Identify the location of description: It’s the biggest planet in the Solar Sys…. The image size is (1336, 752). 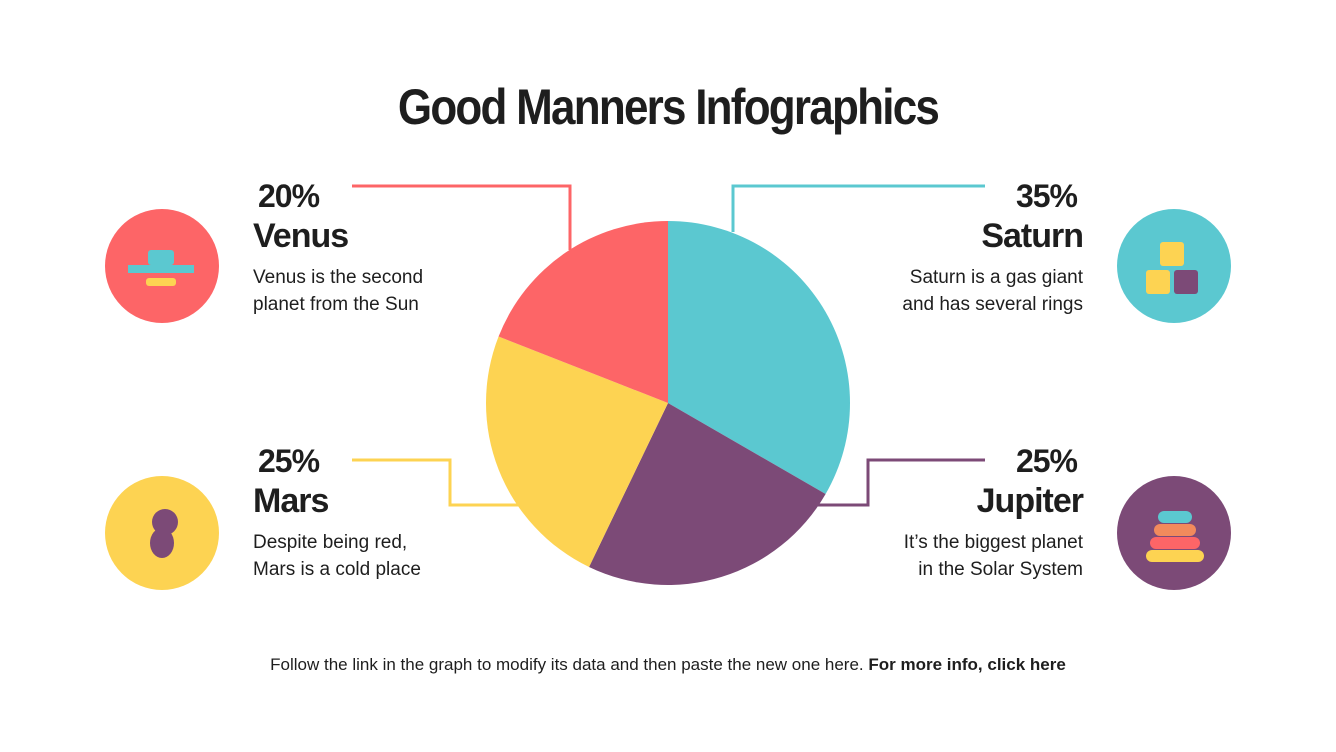
(993, 556).